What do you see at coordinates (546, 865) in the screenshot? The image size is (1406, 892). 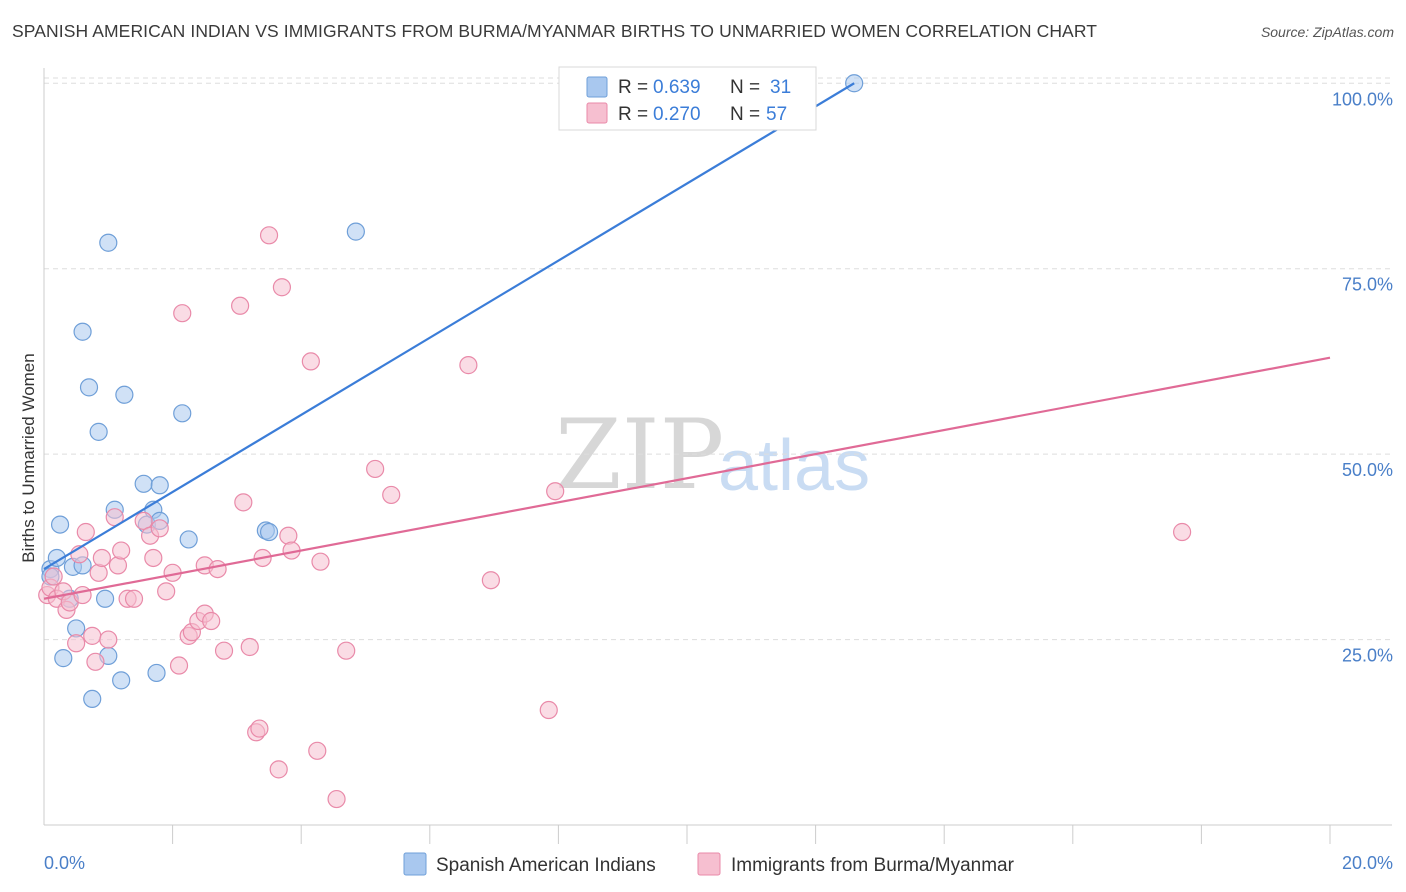 I see `bottom-legend-label-blue: Spanish American Indians` at bounding box center [546, 865].